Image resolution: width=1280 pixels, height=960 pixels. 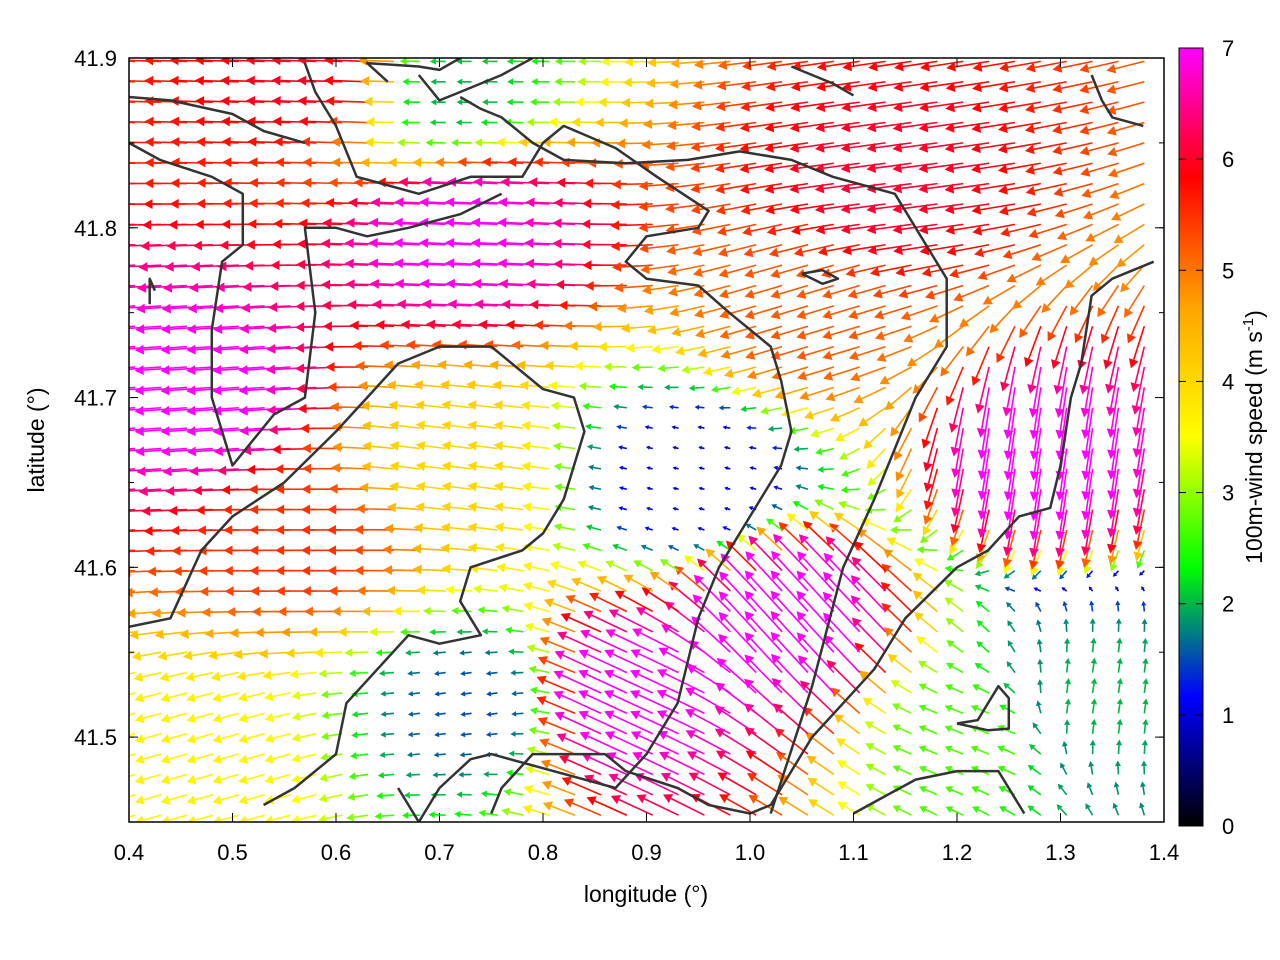 I want to click on coastline, so click(x=217, y=120).